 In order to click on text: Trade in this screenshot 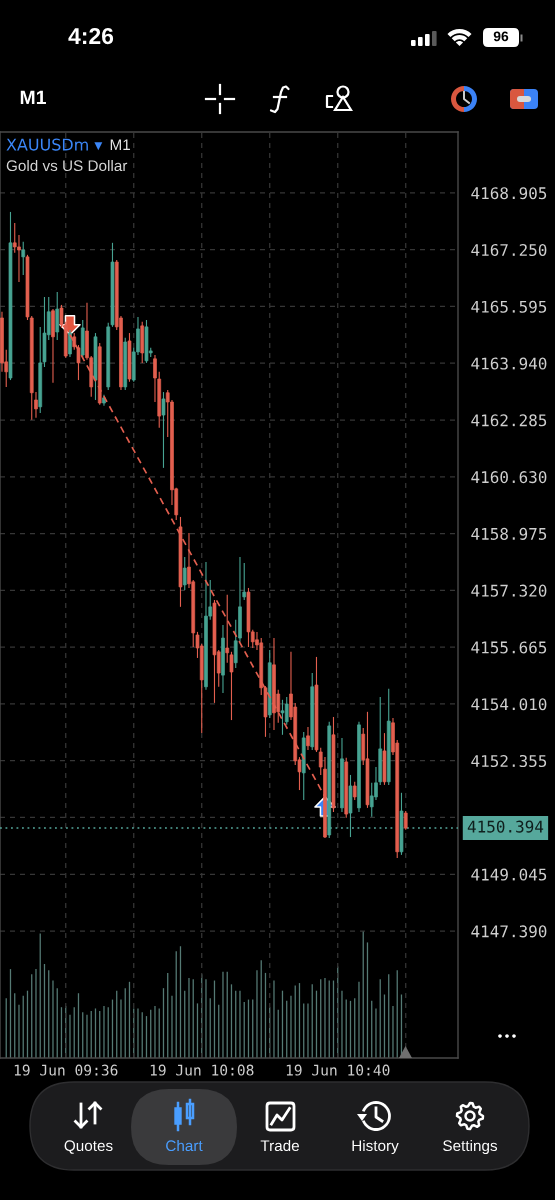, I will do `click(279, 1145)`.